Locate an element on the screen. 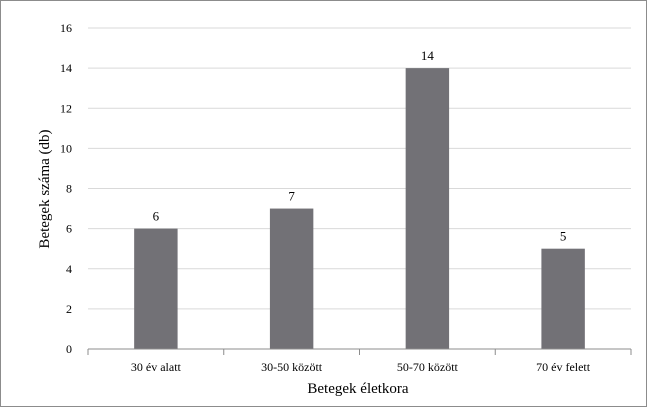 Image resolution: width=647 pixels, height=407 pixels. data-label: 6 is located at coordinates (156, 216).